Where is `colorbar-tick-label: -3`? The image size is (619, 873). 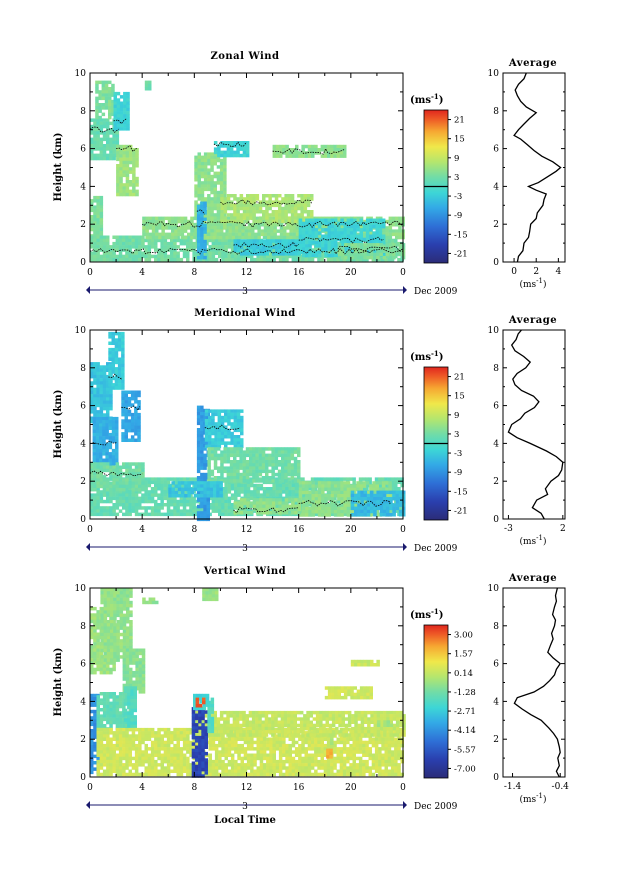
colorbar-tick-label: -3 is located at coordinates (458, 197).